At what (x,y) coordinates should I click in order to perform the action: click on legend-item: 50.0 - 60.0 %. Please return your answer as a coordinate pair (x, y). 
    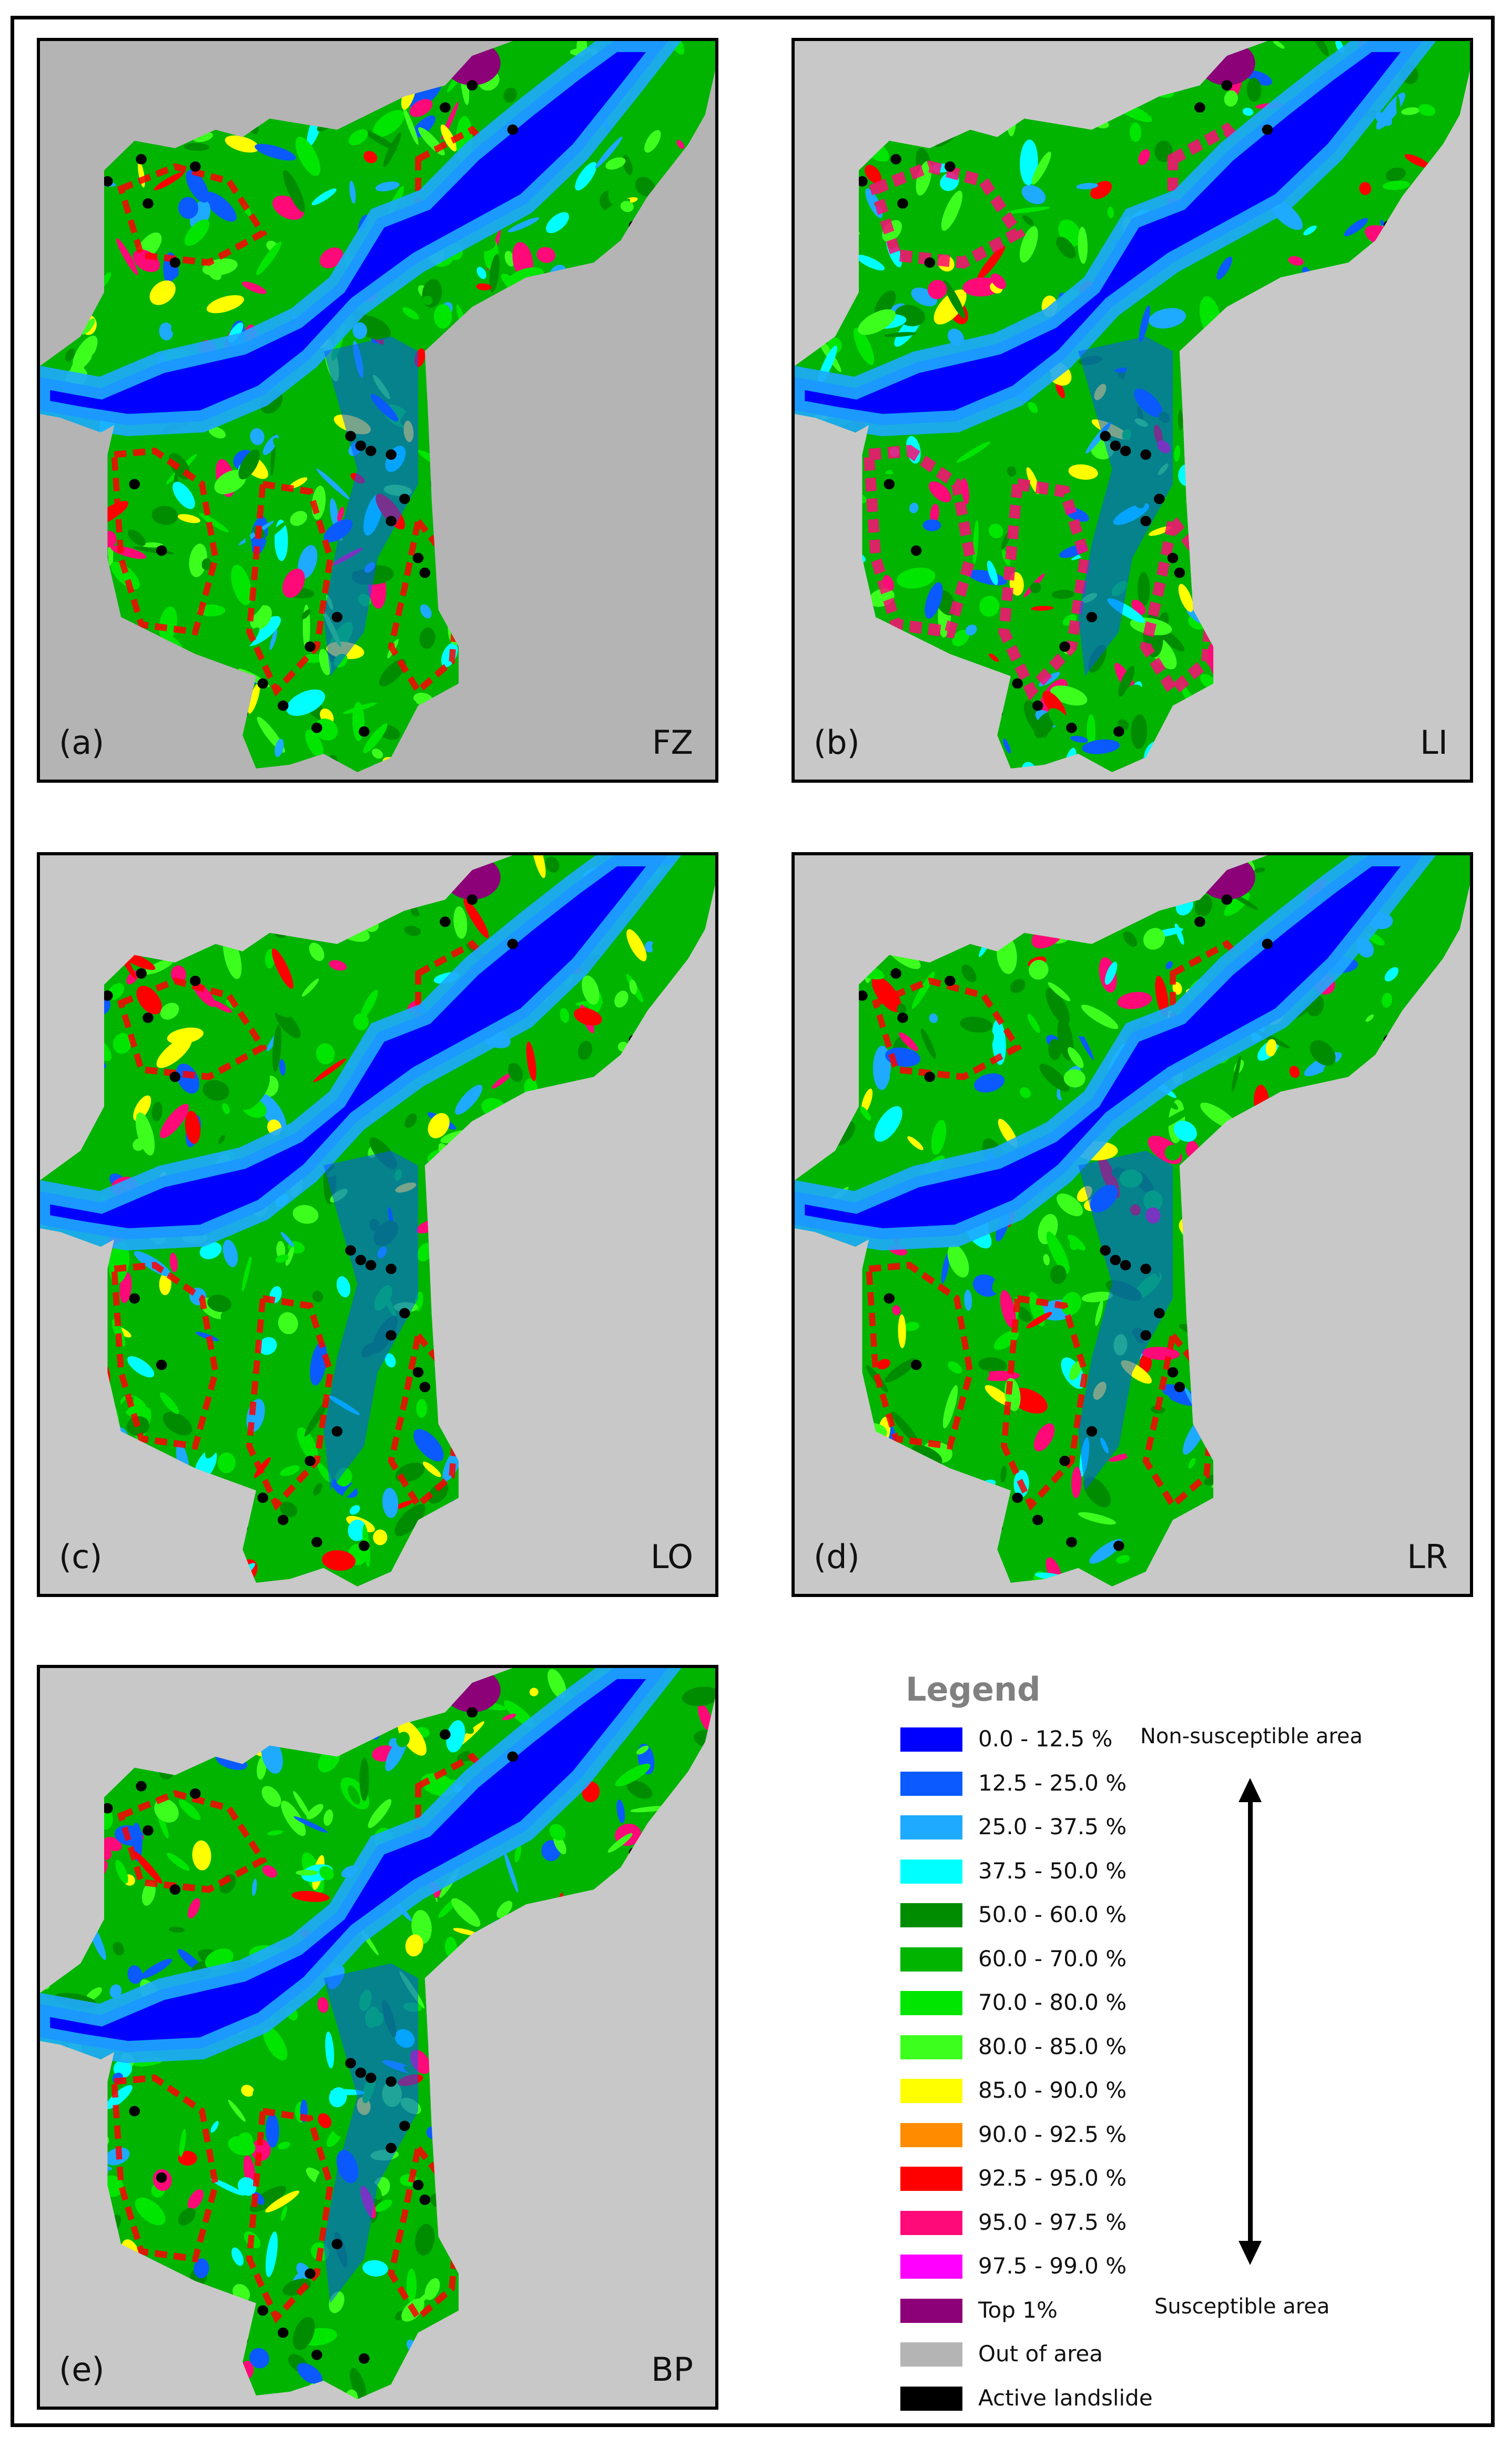
    Looking at the image, I should click on (1058, 1915).